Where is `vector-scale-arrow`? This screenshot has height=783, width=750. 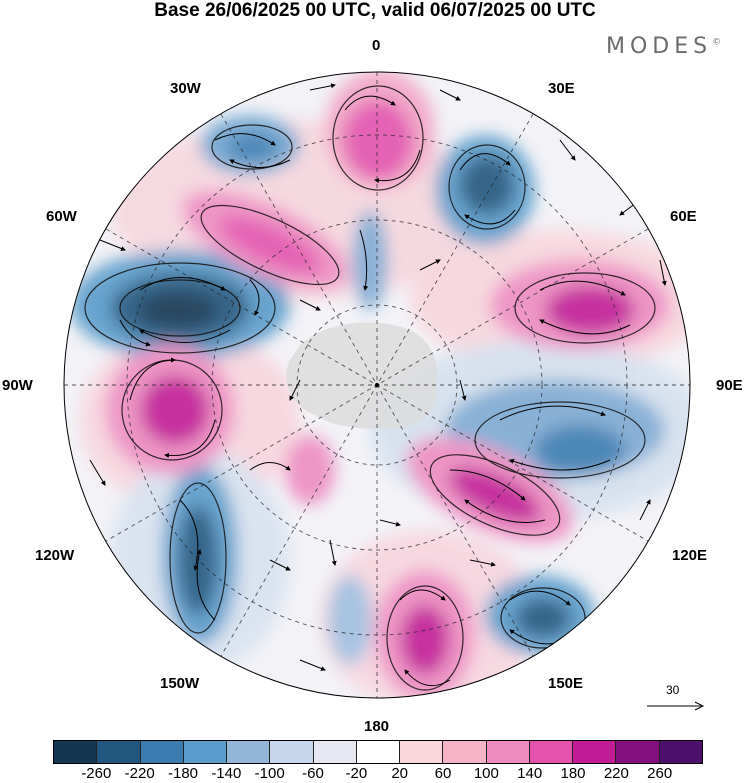
vector-scale-arrow is located at coordinates (676, 706).